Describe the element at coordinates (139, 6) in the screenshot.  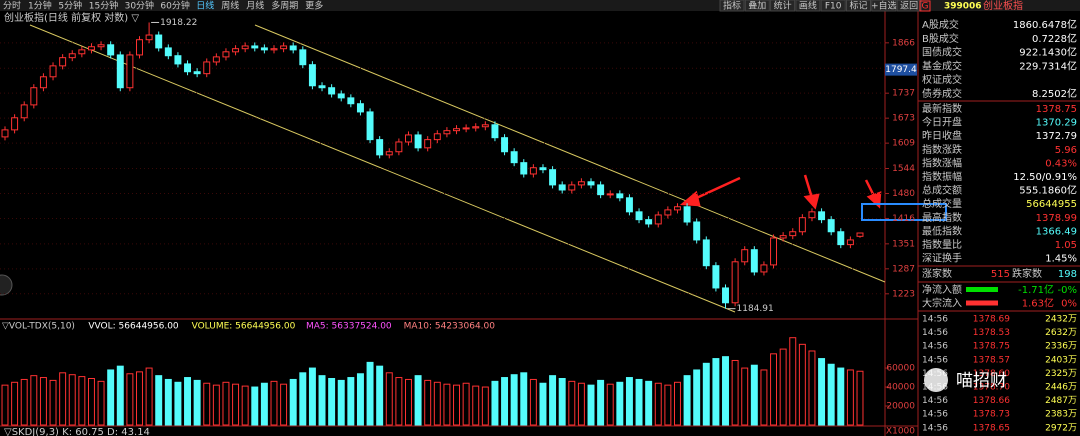
I see `period-tab: 30分钟` at that location.